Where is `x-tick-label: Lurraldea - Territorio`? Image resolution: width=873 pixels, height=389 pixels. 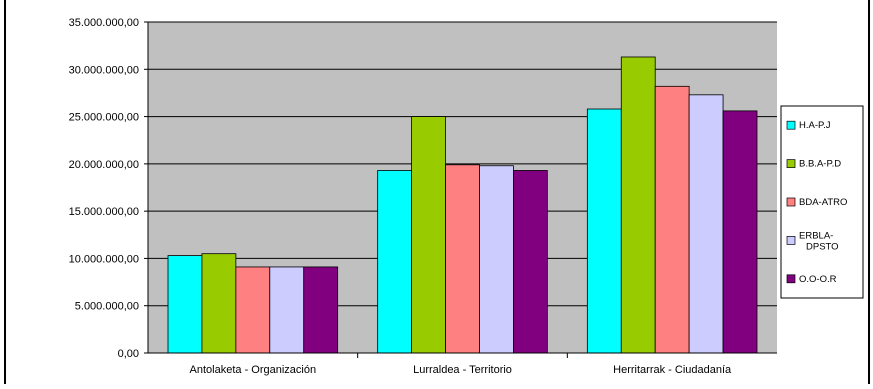
x-tick-label: Lurraldea - Territorio is located at coordinates (462, 370).